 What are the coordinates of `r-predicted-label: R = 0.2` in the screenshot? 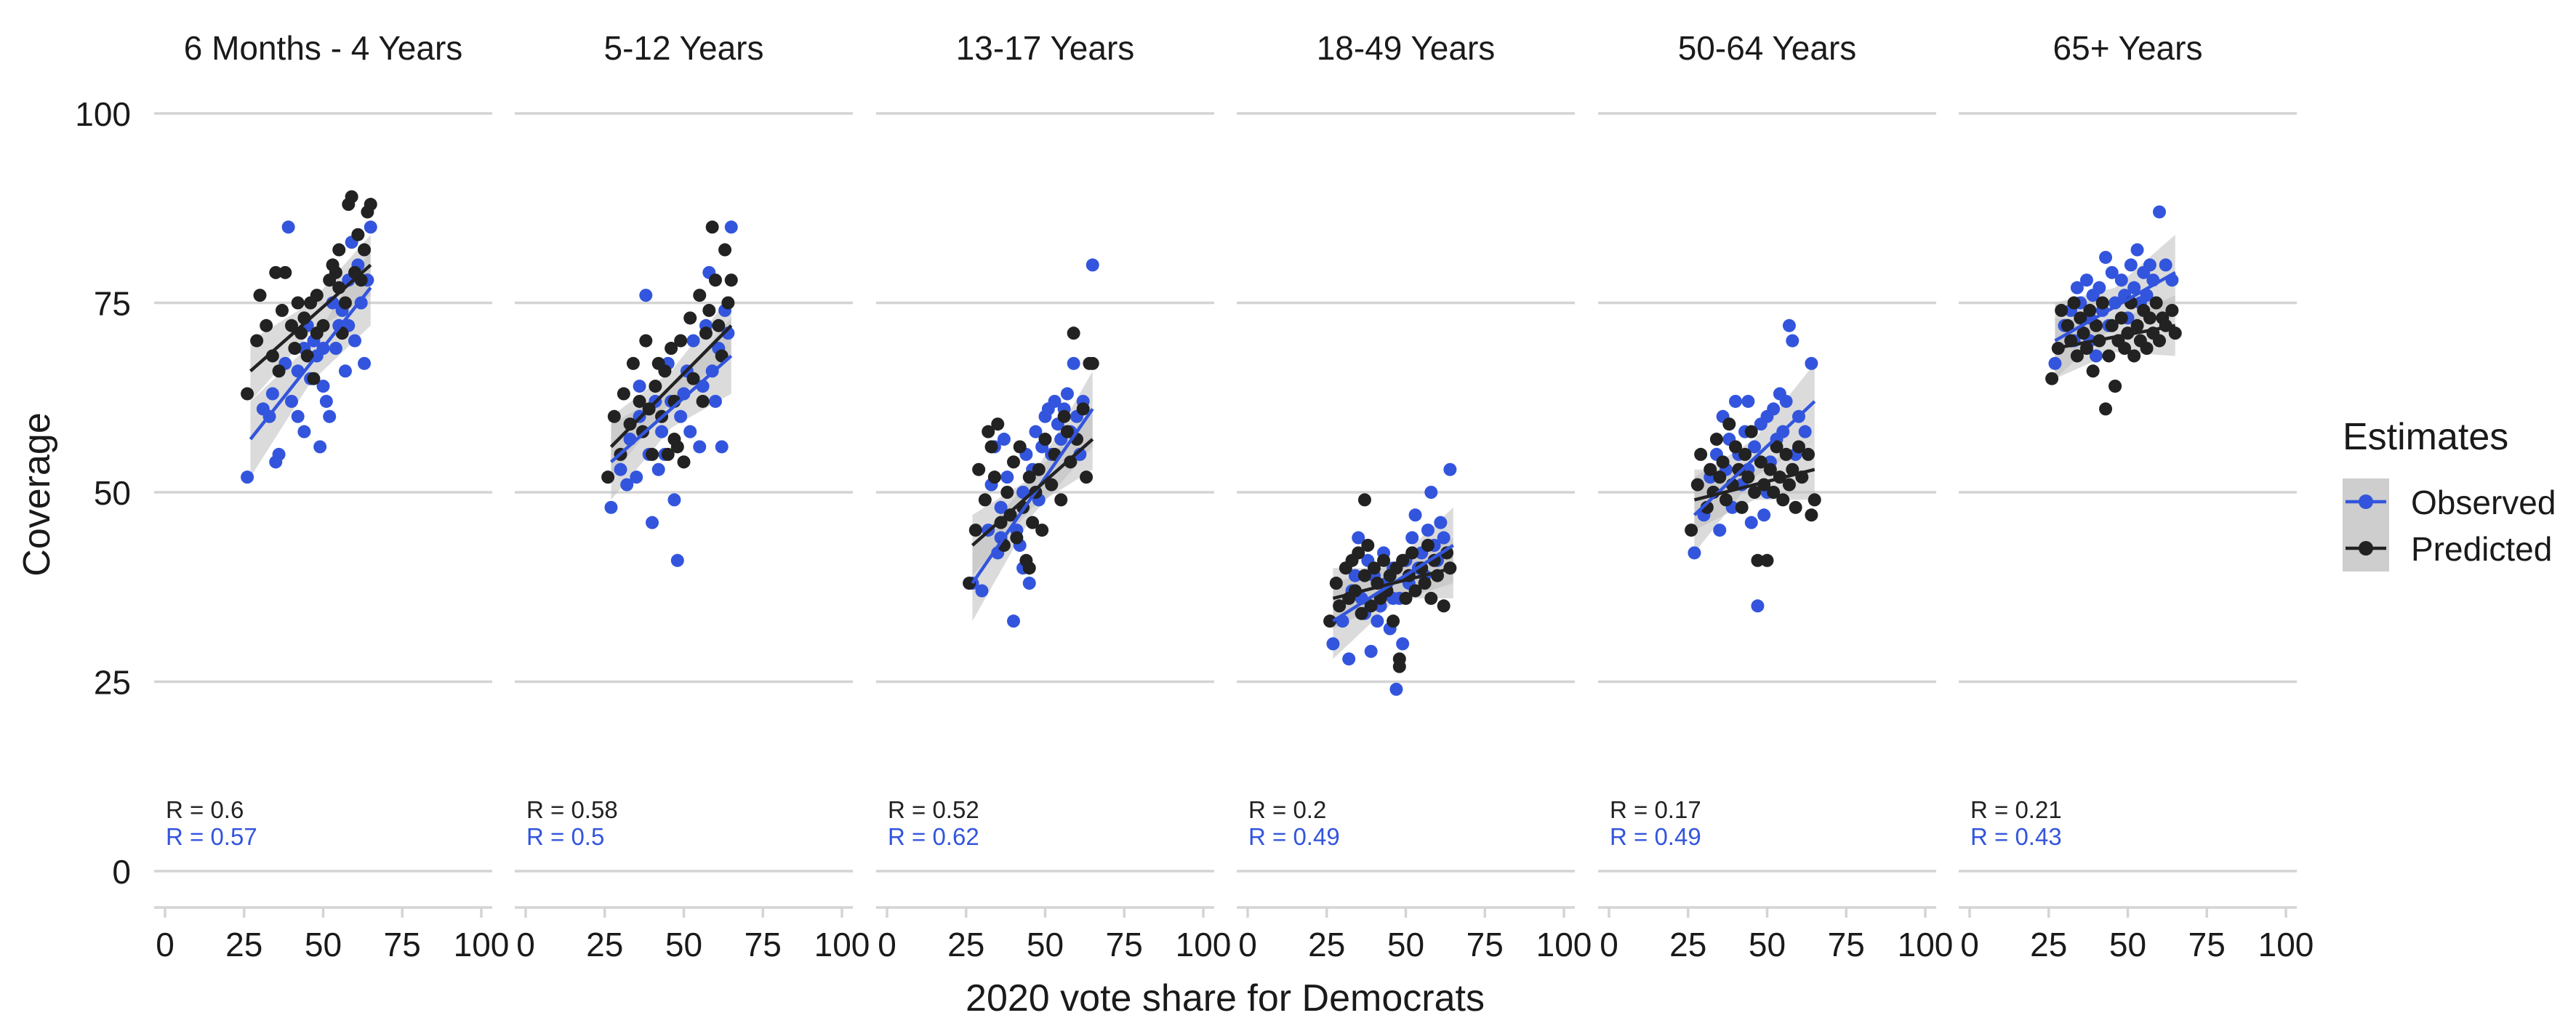 It's located at (1287, 809).